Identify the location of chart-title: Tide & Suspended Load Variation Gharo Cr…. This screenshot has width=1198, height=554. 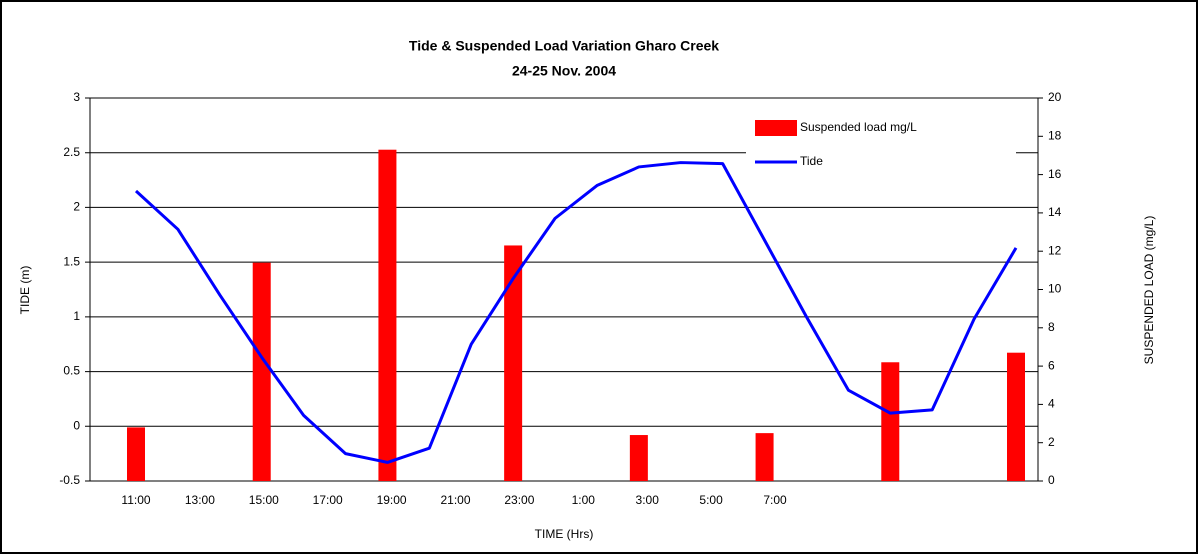
(564, 46).